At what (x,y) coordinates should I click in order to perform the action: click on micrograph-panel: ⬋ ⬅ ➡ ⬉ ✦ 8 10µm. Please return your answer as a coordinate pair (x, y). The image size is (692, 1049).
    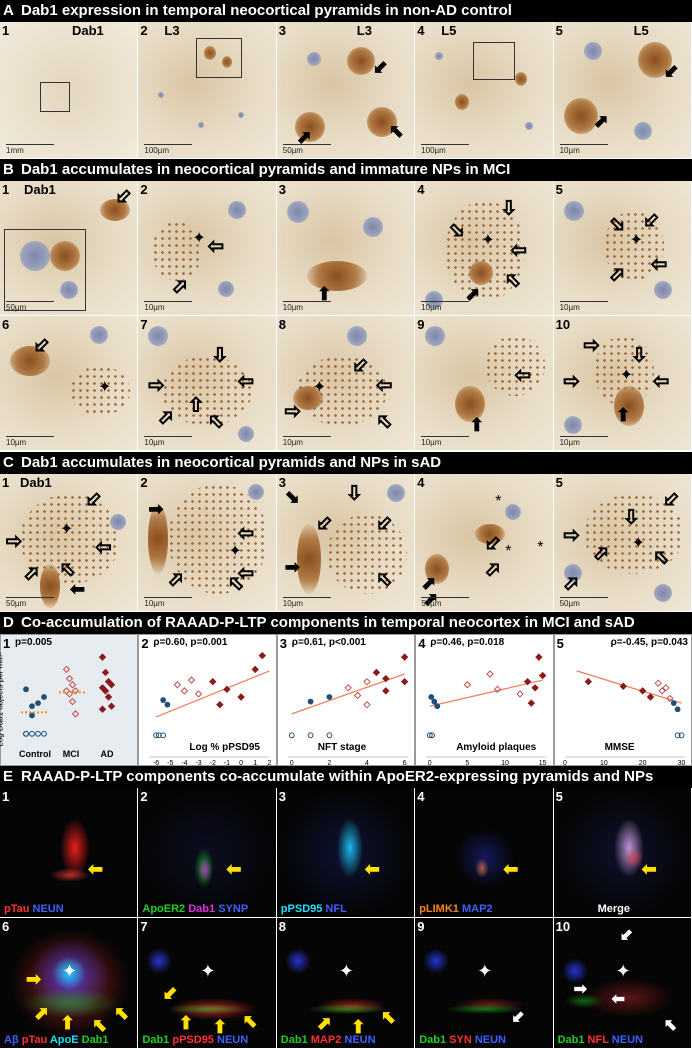
    Looking at the image, I should click on (346, 383).